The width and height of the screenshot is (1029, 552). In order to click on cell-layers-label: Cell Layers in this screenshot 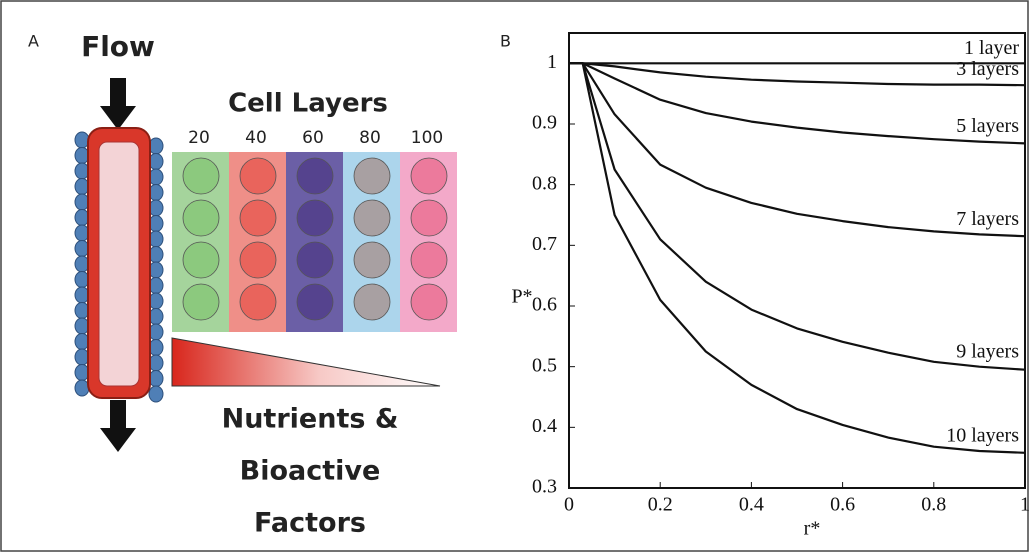, I will do `click(308, 104)`.